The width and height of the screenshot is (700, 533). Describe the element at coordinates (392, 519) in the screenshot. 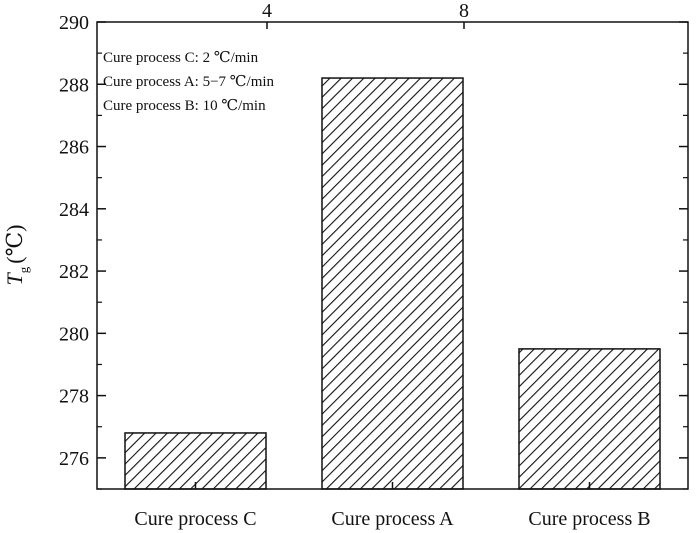

I see `x-tick-label: Cure process A` at that location.